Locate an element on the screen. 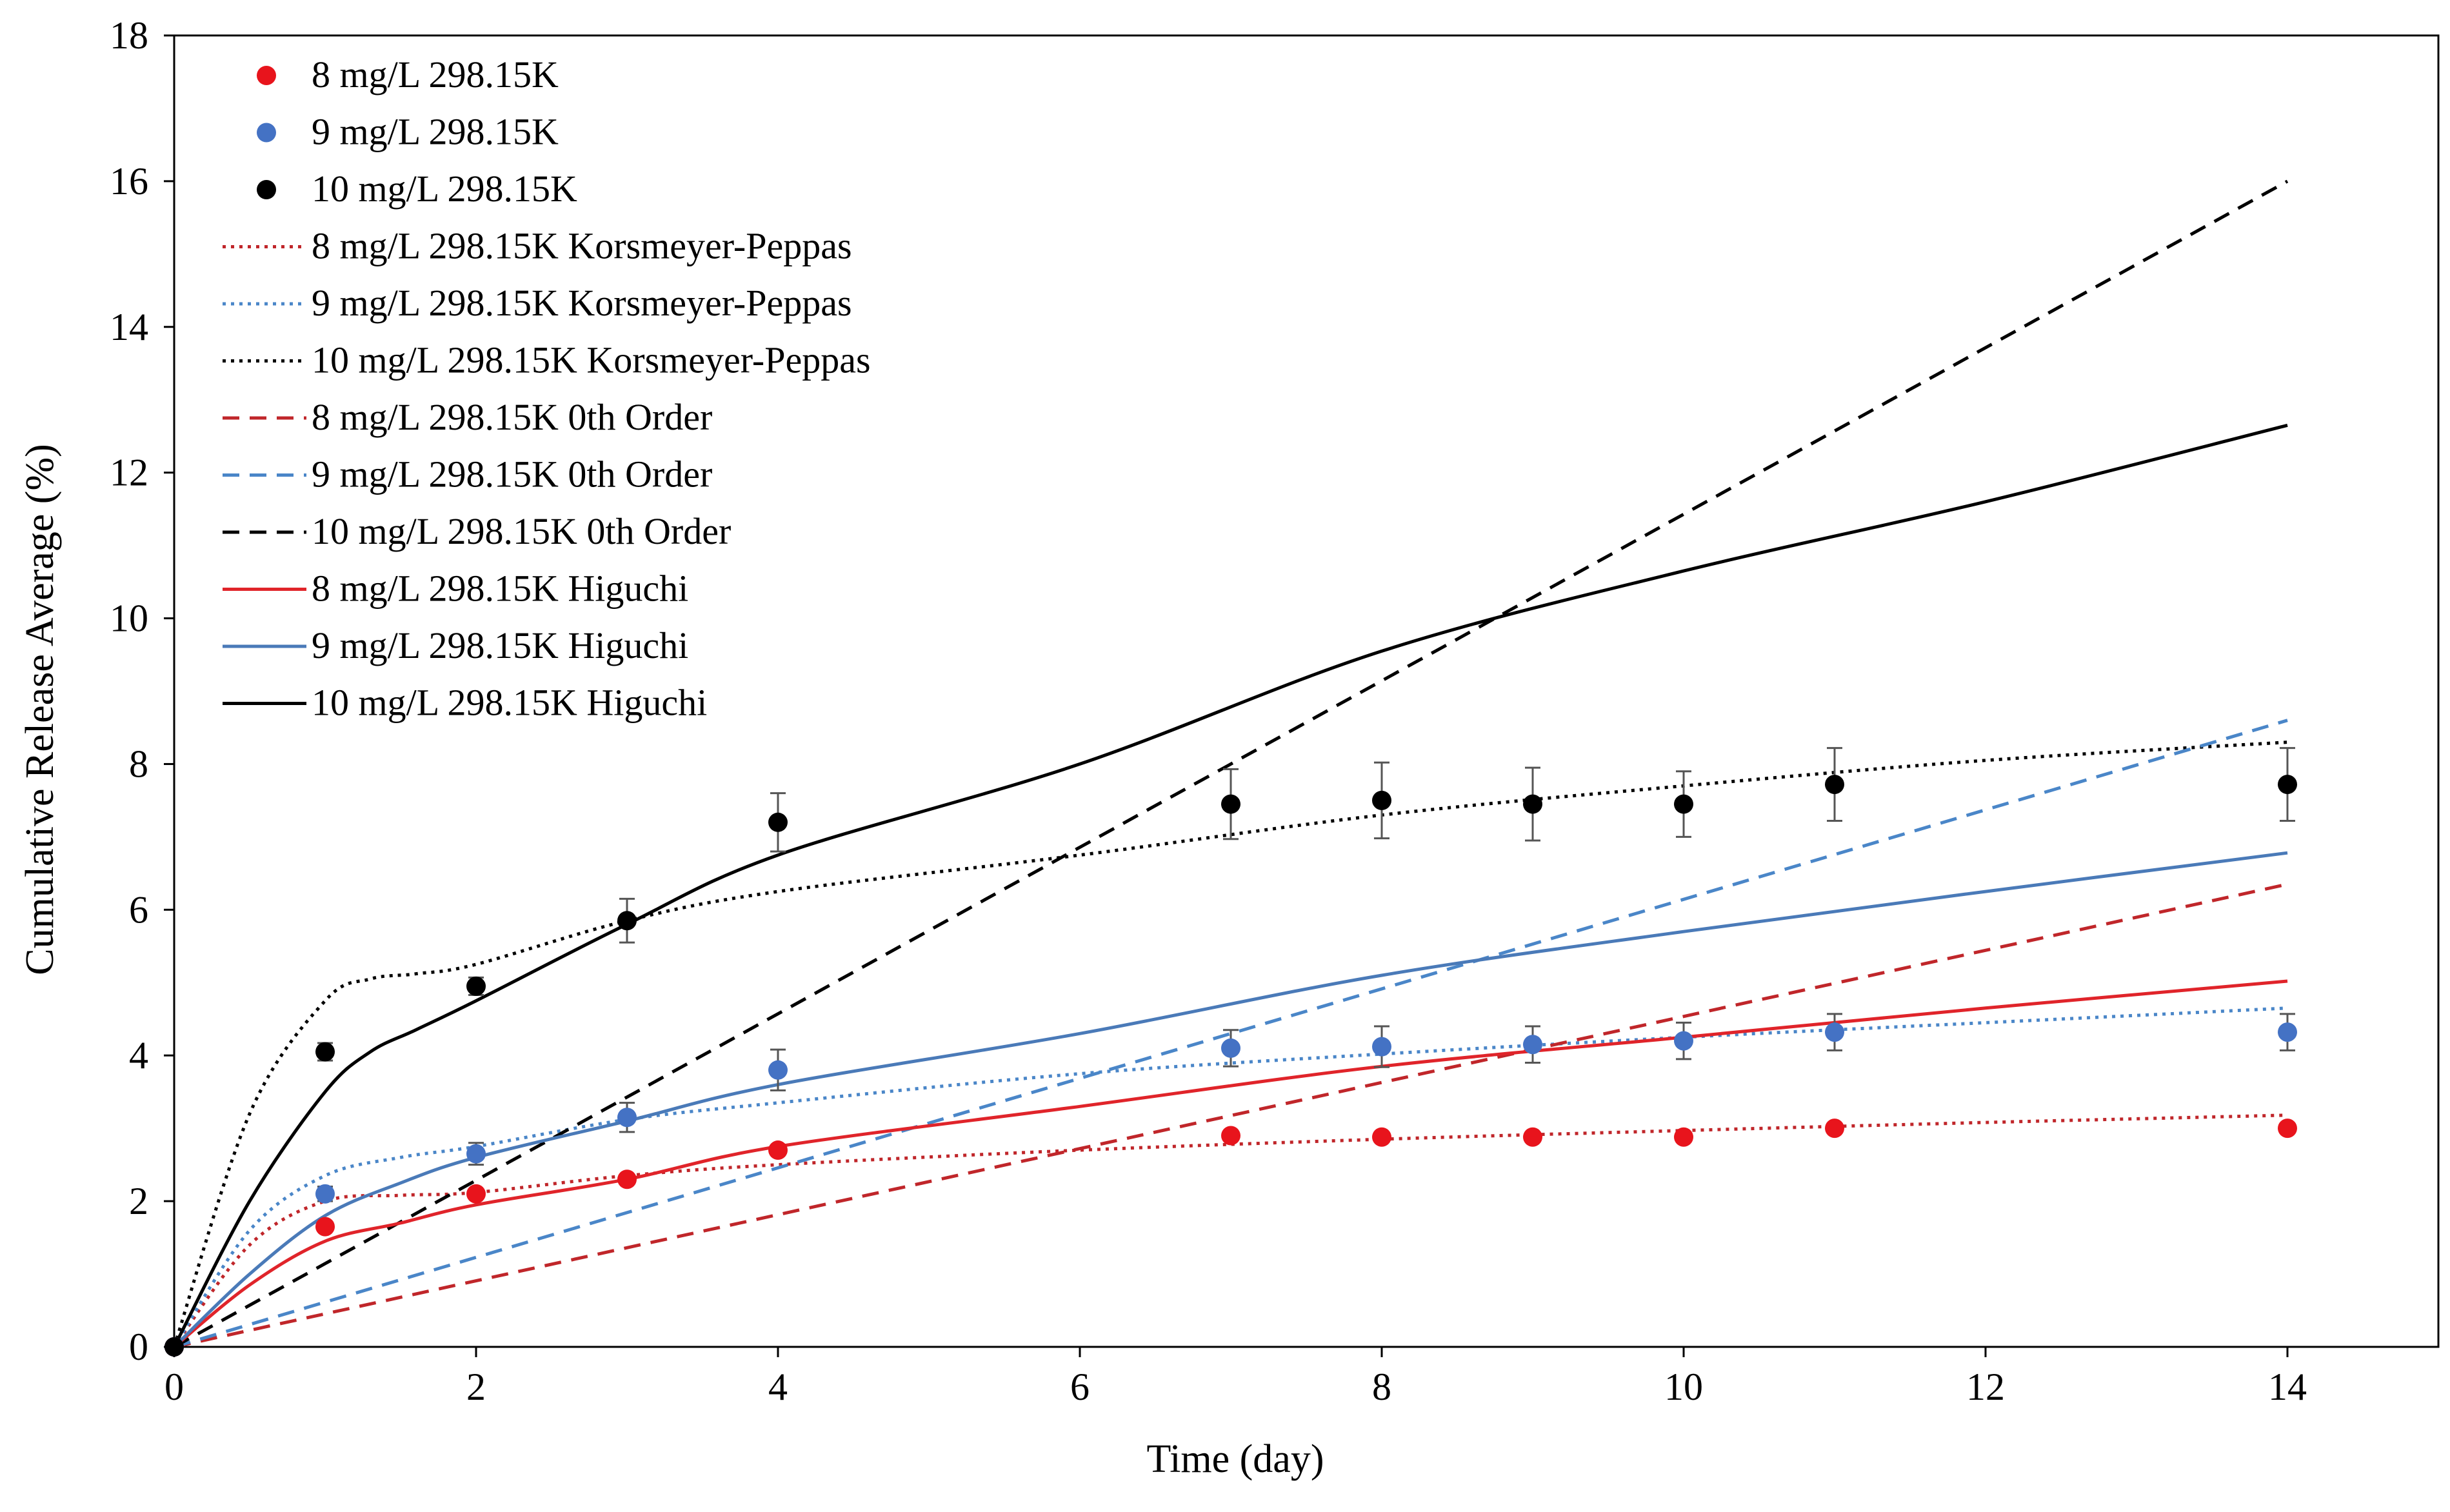 This screenshot has width=2450, height=1512. legend-label: 8 mg/L 298.15K 0th Order is located at coordinates (512, 417).